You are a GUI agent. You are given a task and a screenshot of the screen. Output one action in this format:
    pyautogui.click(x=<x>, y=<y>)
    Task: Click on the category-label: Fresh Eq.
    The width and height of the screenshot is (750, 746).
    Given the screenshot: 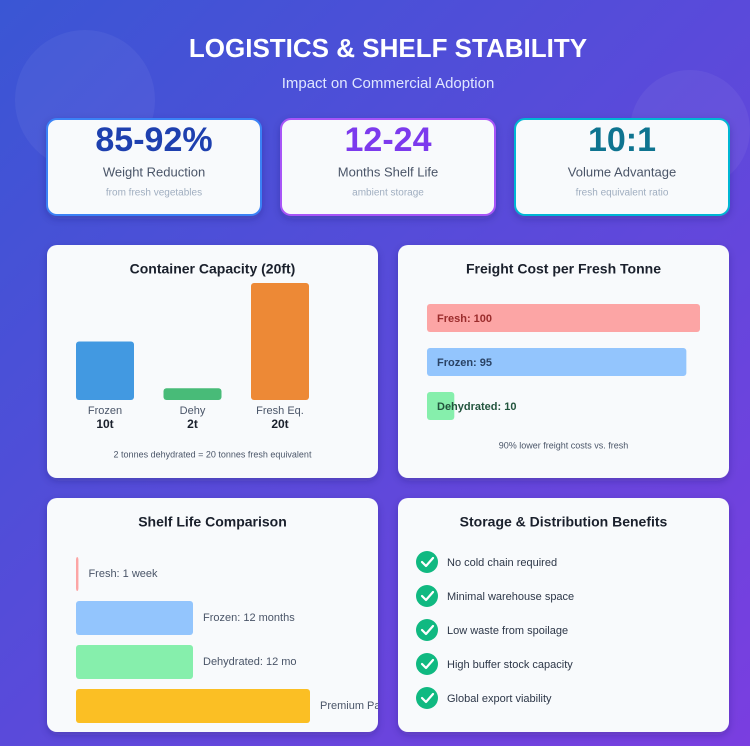 What is the action you would take?
    pyautogui.click(x=280, y=411)
    